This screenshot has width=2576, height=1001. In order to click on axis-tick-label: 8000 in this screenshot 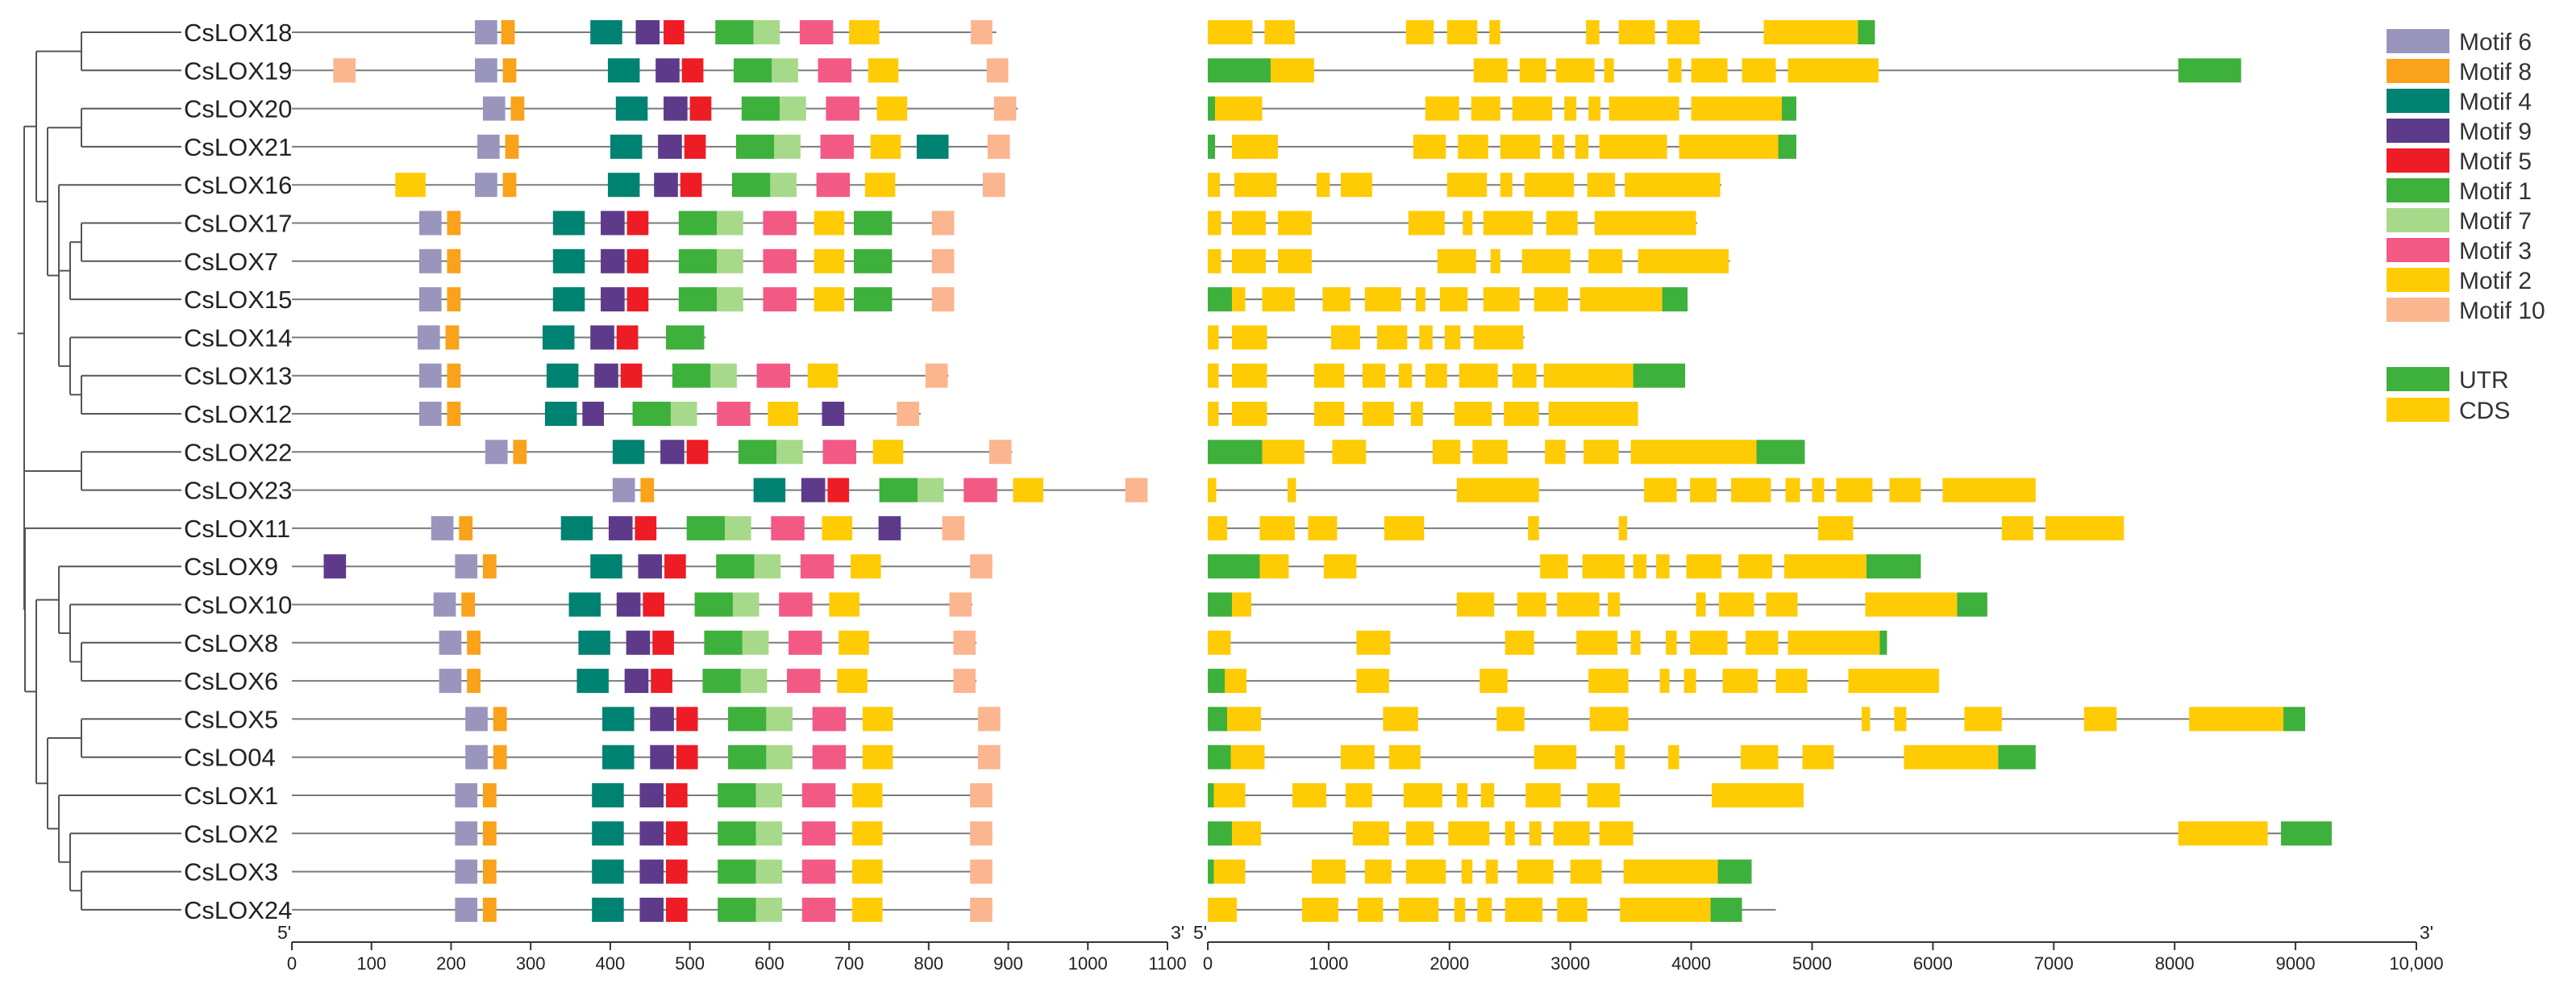, I will do `click(2175, 964)`.